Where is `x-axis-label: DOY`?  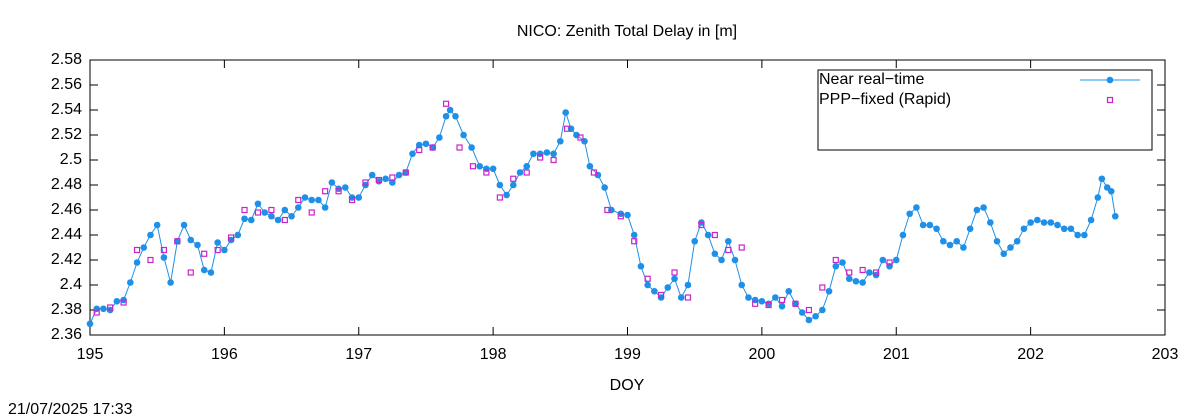
x-axis-label: DOY is located at coordinates (627, 385).